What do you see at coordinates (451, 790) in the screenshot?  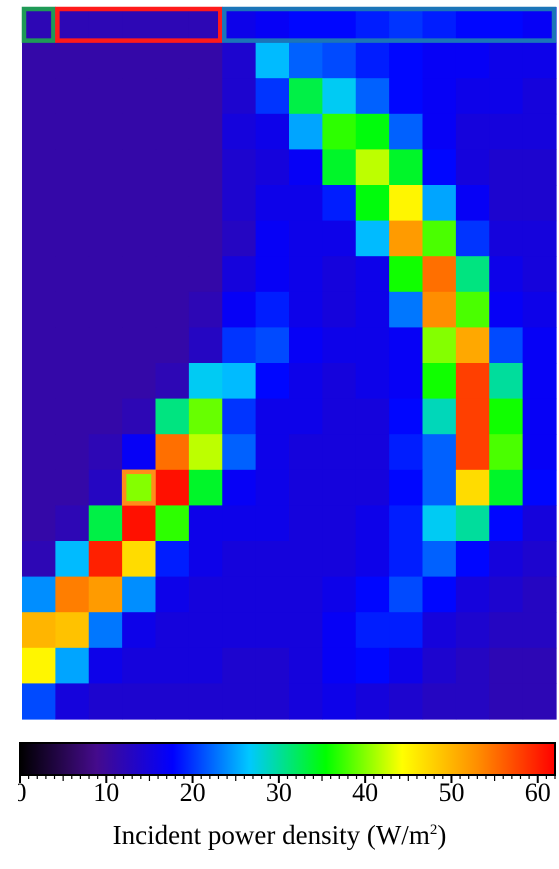 I see `colorbar-tick-label: 50` at bounding box center [451, 790].